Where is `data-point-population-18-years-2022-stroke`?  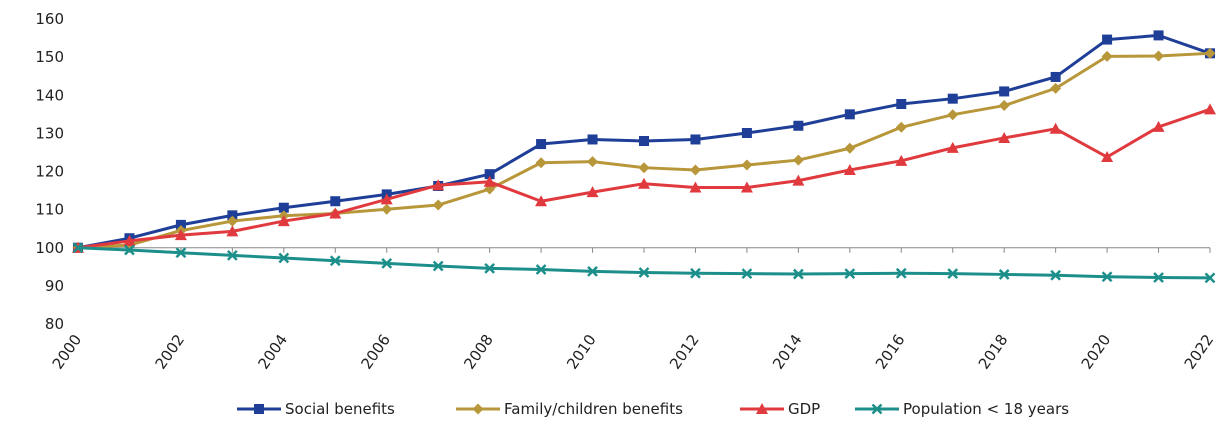
data-point-population-18-years-2022-stroke is located at coordinates (1210, 278).